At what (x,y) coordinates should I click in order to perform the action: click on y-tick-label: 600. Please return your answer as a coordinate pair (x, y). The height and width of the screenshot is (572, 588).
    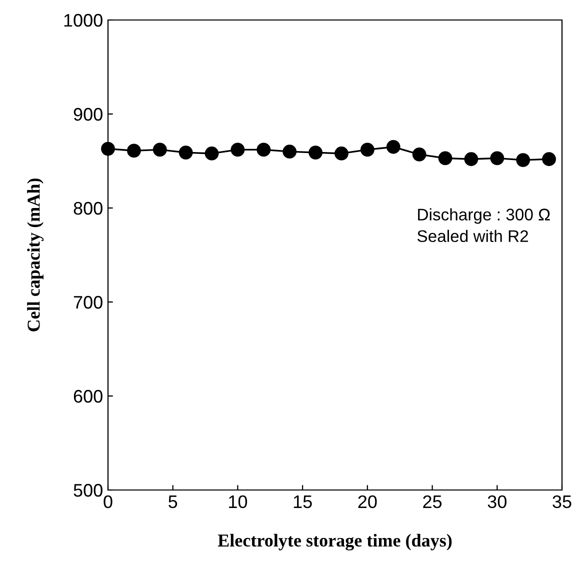
    Looking at the image, I should click on (88, 396).